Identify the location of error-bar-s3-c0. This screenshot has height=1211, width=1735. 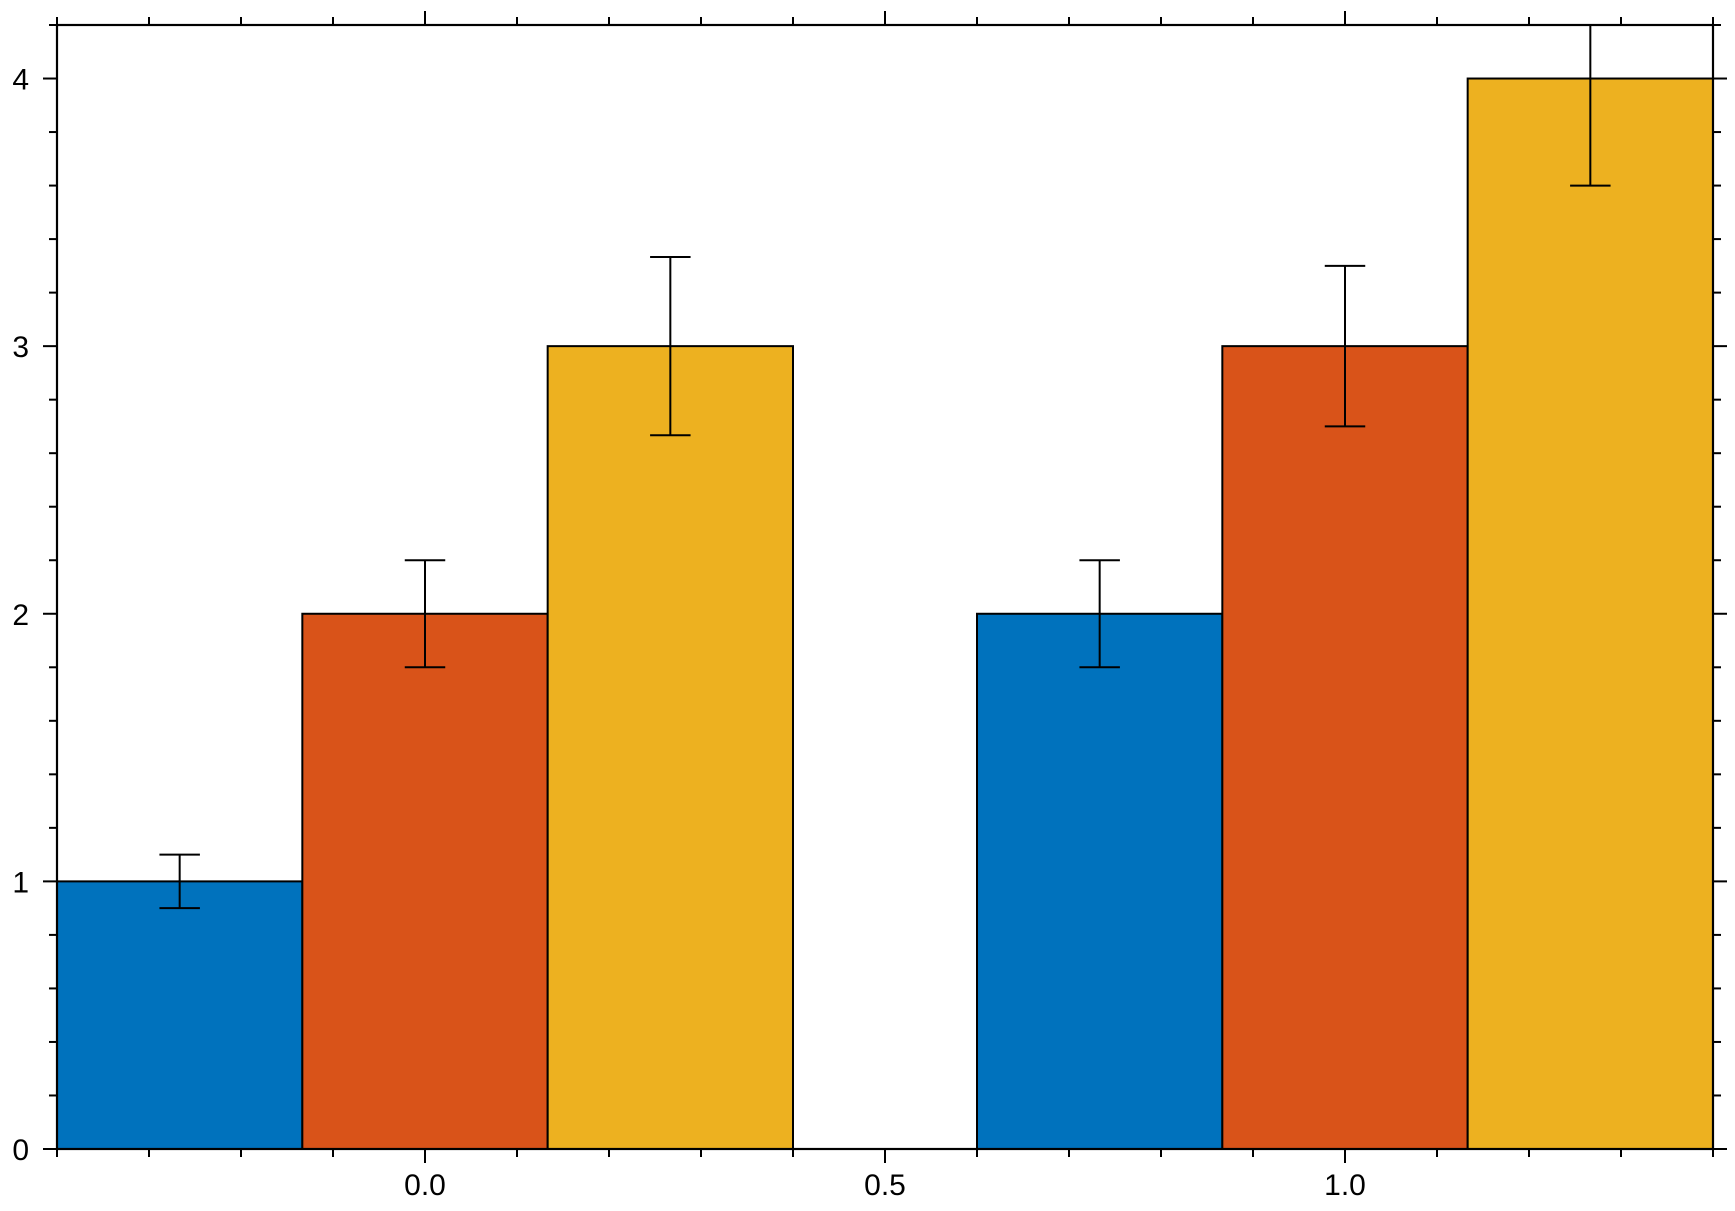
(670, 346).